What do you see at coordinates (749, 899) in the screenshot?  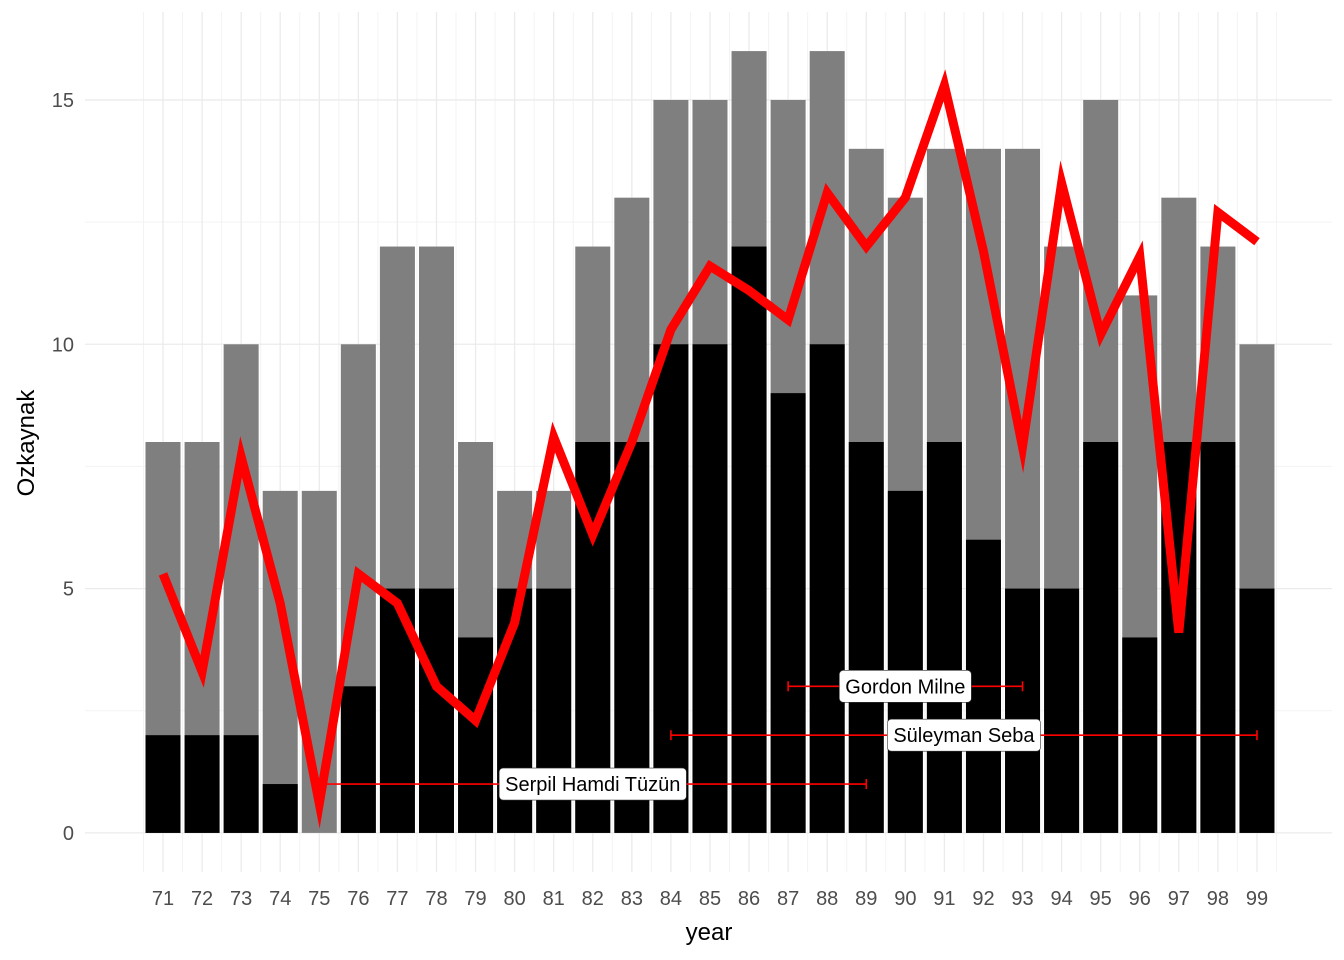 I see `x-tick-label: 86` at bounding box center [749, 899].